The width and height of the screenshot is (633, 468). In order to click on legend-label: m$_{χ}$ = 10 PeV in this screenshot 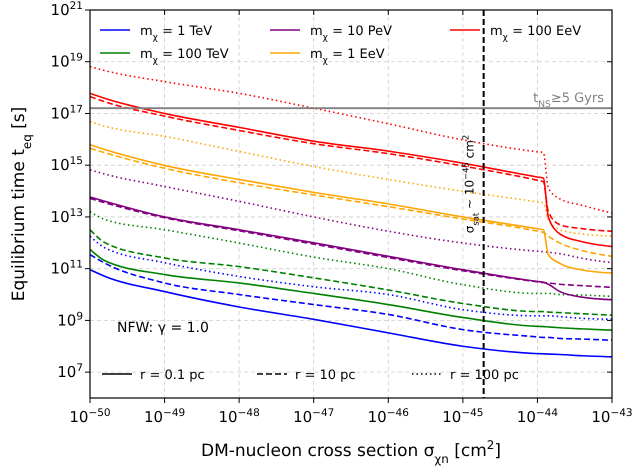, I will do `click(351, 33)`.